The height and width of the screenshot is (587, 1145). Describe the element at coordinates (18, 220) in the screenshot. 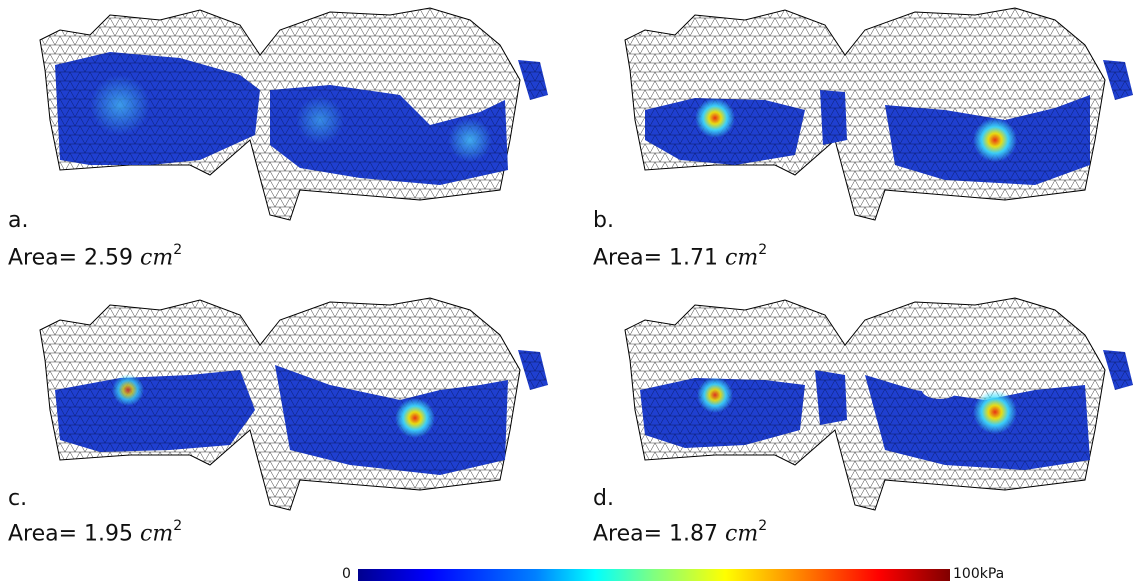

I see `panel-a-label: a.` at that location.